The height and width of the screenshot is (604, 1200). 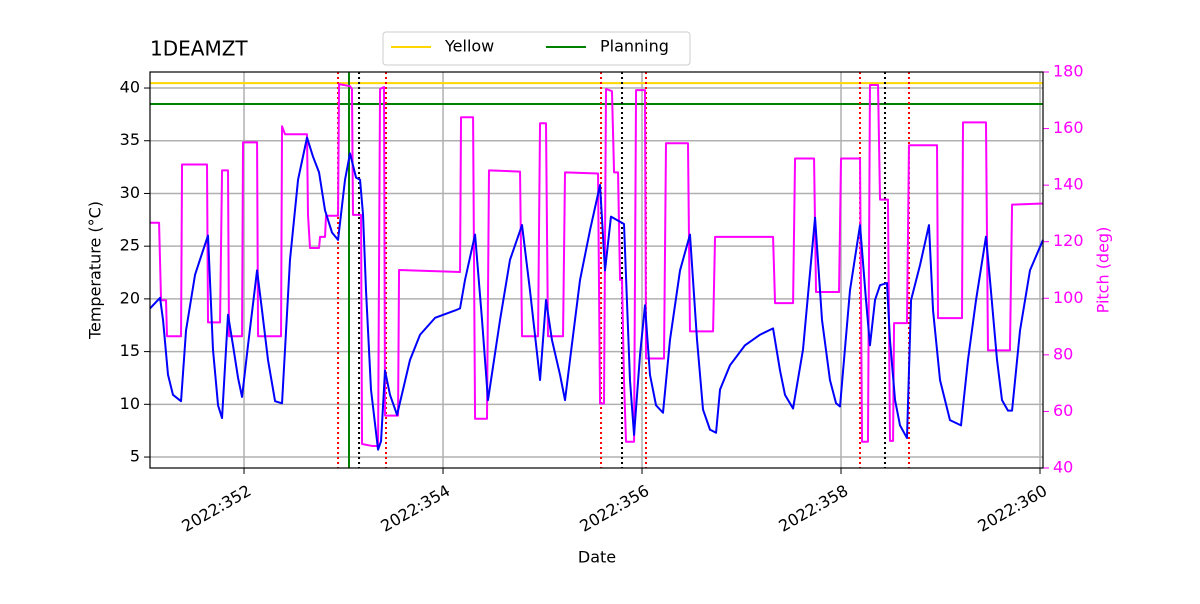 I want to click on x-axis-label: Date, so click(x=597, y=557).